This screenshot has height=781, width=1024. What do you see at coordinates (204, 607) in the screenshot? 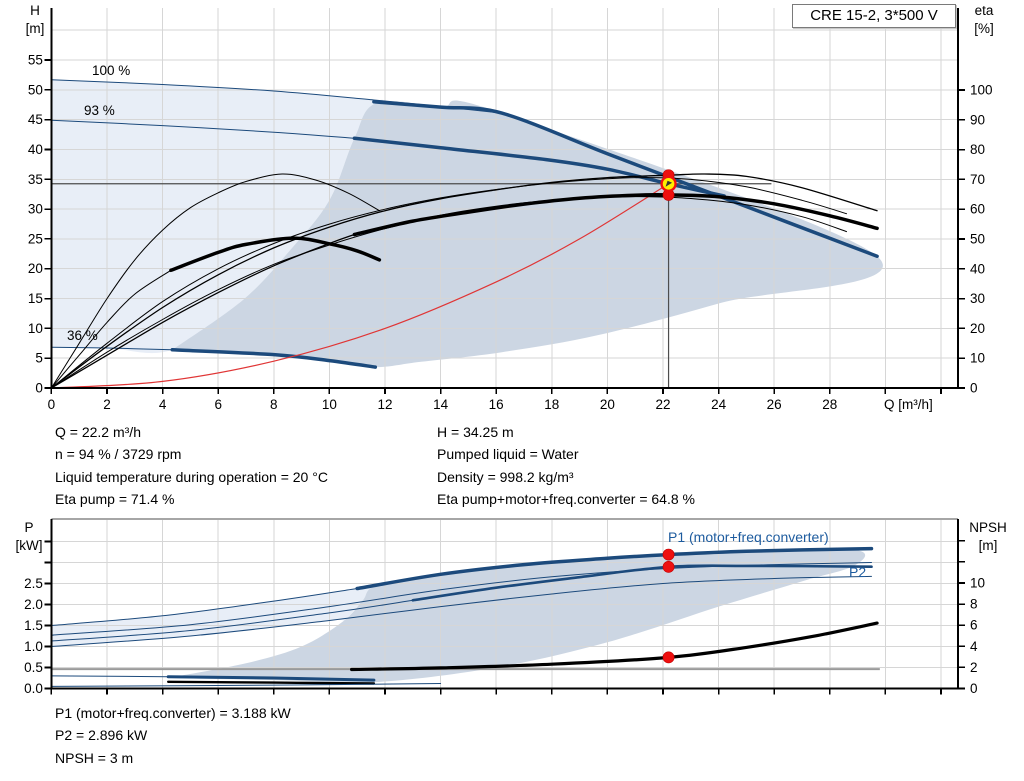
I see `p1-100-curve-thin` at bounding box center [204, 607].